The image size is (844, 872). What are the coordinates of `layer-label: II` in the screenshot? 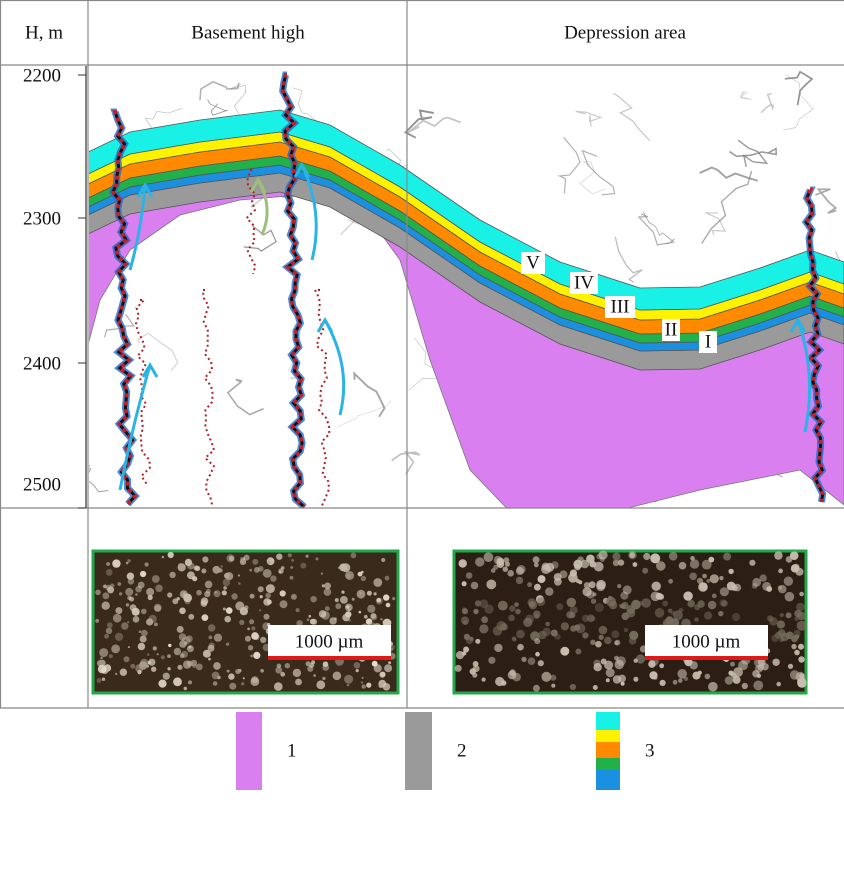 It's located at (671, 329).